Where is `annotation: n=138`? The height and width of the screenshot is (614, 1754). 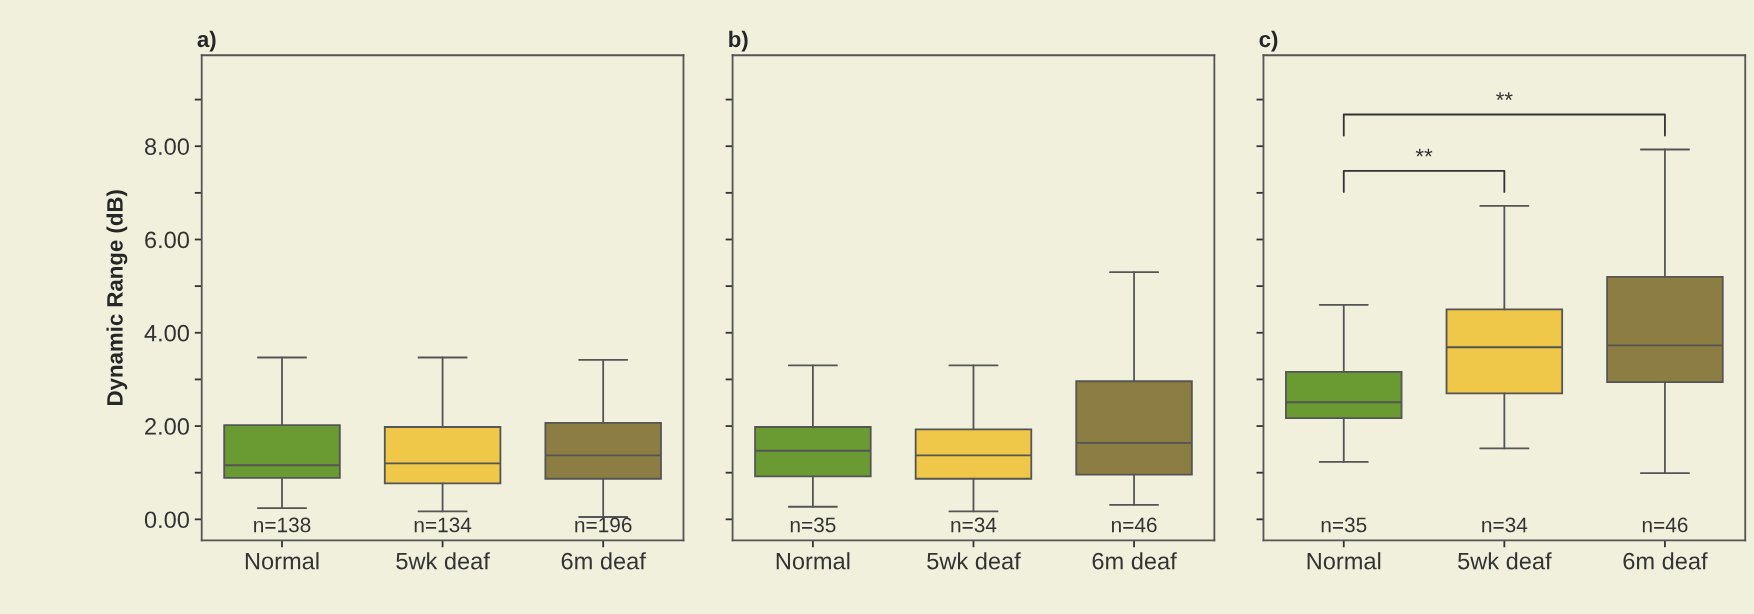 annotation: n=138 is located at coordinates (282, 525).